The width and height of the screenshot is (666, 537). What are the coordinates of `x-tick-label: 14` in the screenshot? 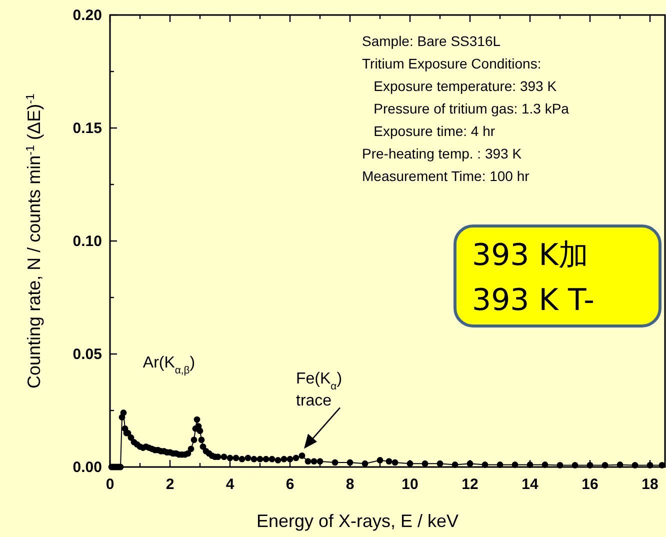 It's located at (530, 484).